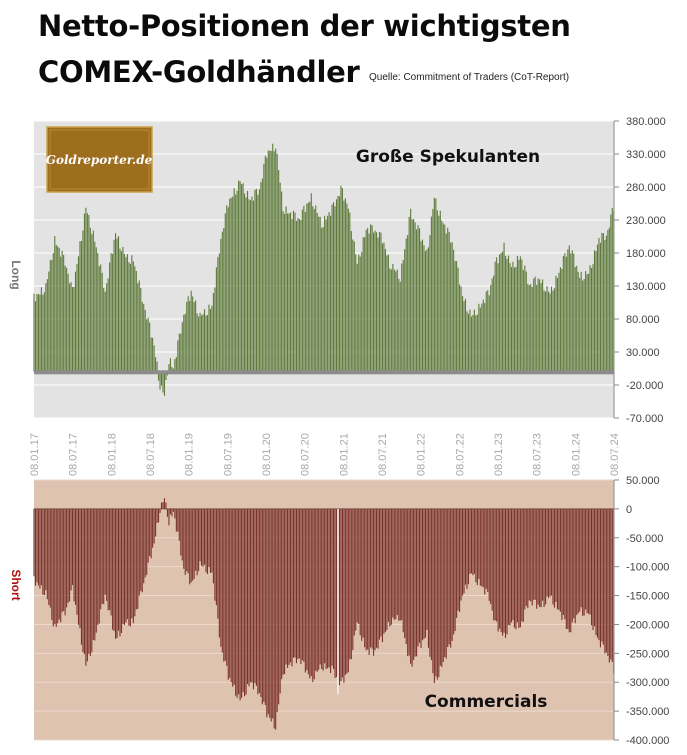 The height and width of the screenshot is (755, 687). I want to click on page-title-line-1: Netto-Positionen der wichtigsten, so click(304, 26).